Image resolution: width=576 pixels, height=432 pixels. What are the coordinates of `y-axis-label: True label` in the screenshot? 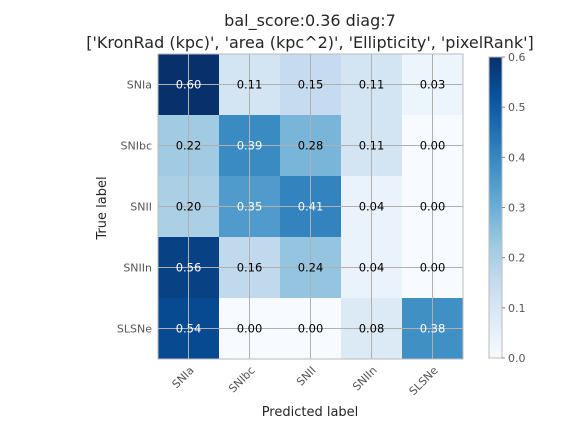 It's located at (102, 208).